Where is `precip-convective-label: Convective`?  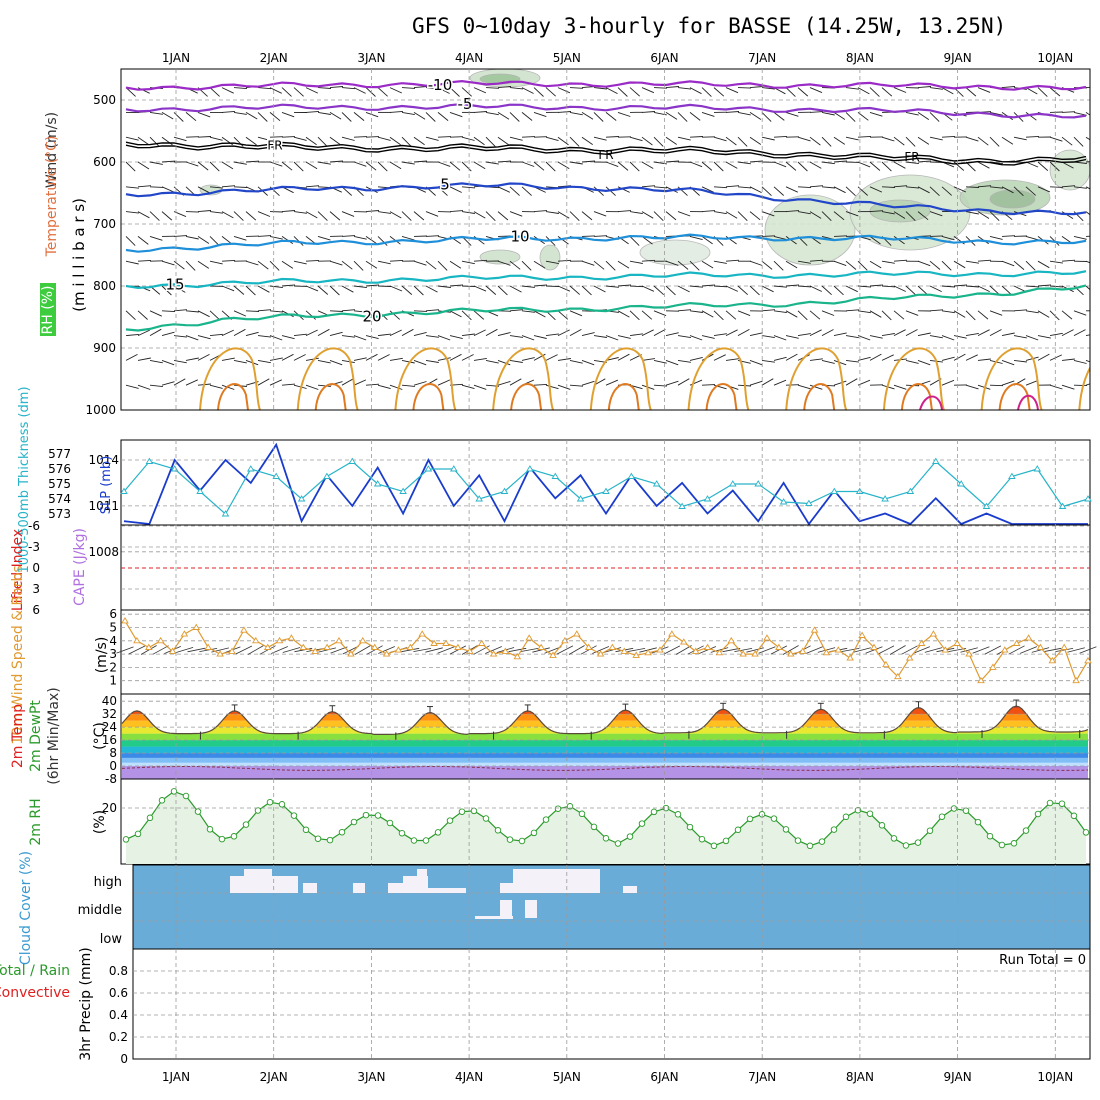 precip-convective-label: Convective is located at coordinates (35, 993).